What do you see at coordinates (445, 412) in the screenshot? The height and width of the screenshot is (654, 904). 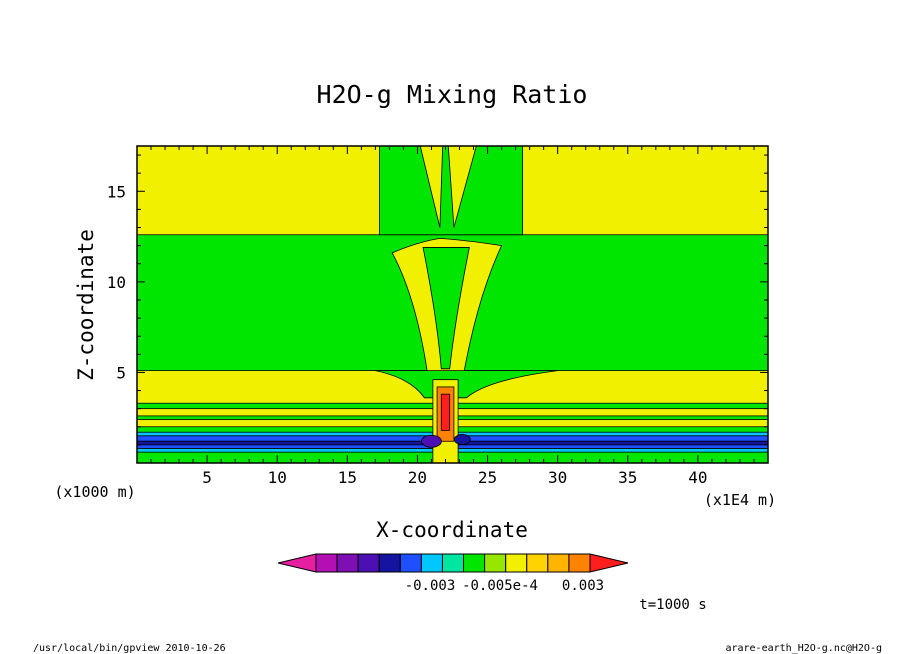 I see `updraft-peak` at bounding box center [445, 412].